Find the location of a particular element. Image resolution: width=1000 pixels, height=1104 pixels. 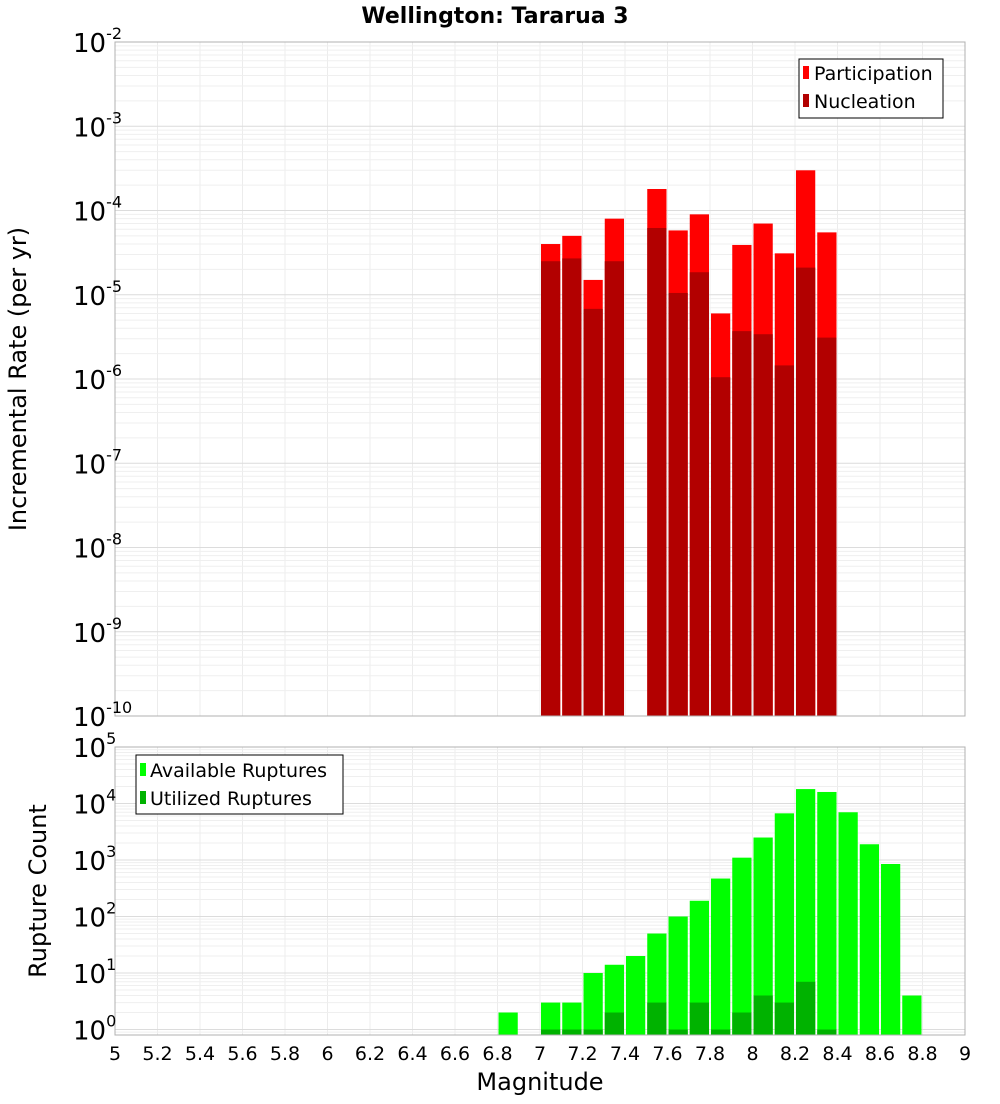

x-tick-label: 6 is located at coordinates (327, 1054).